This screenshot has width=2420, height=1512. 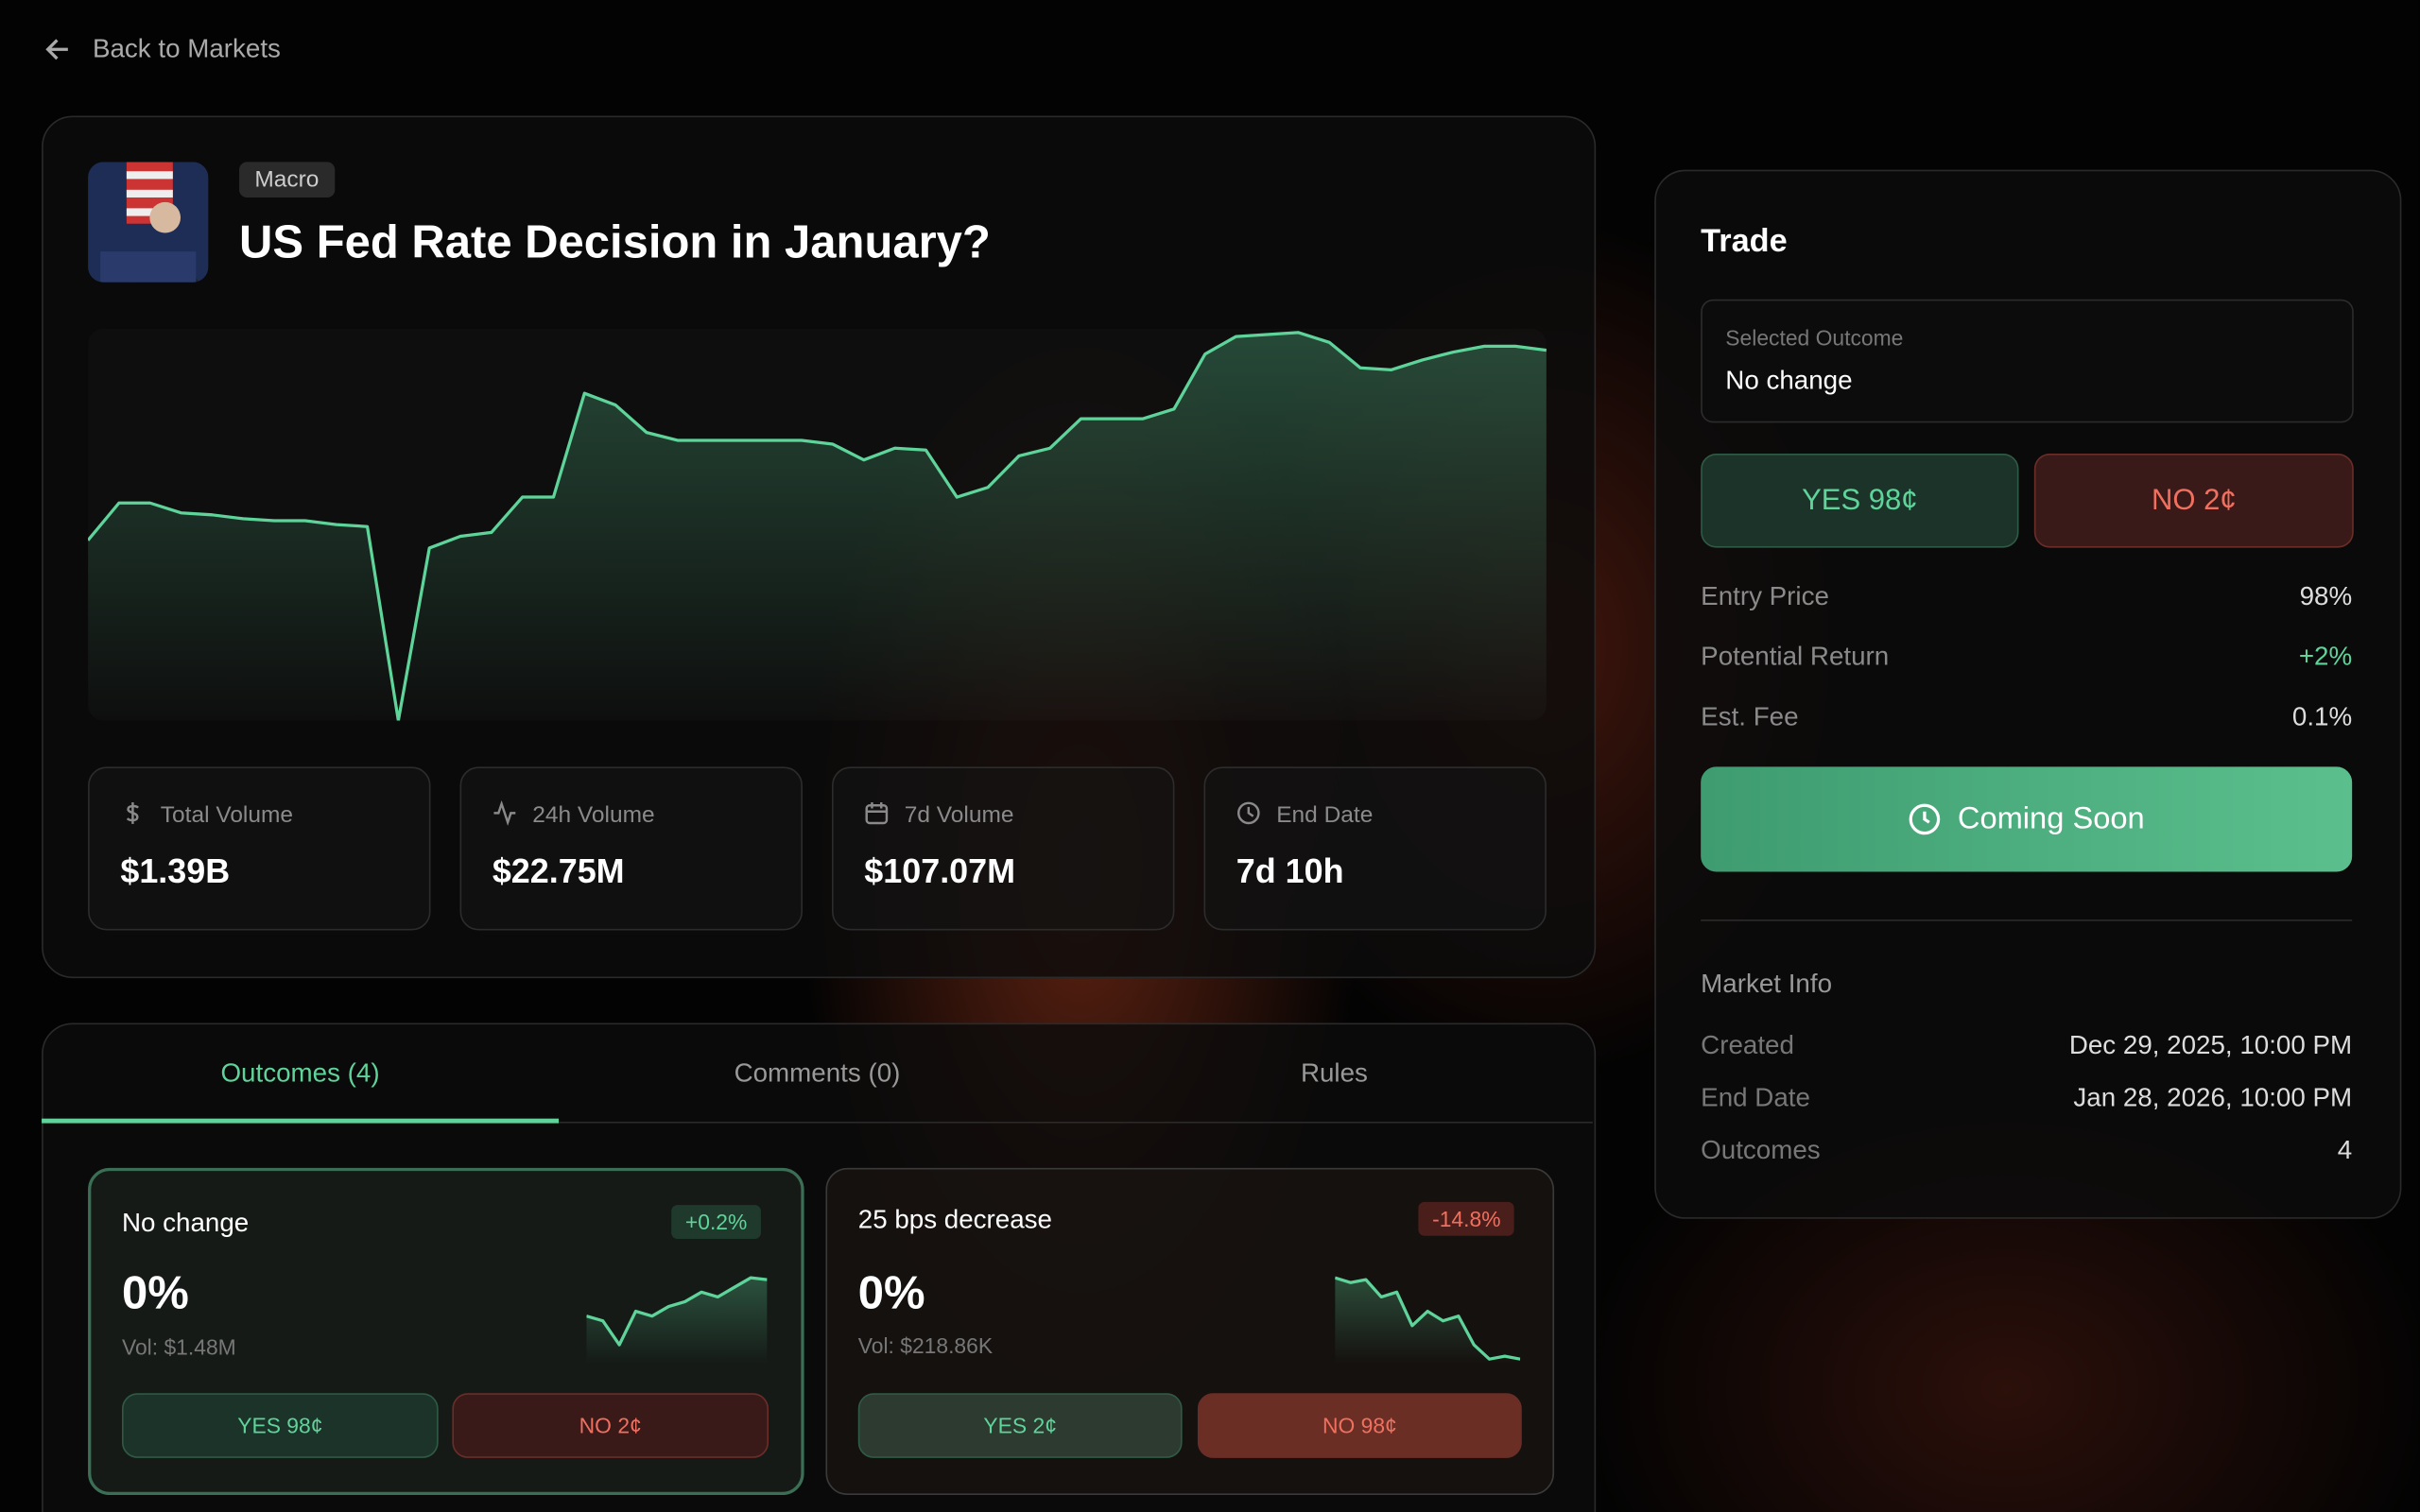 I want to click on back-text: Back to Markets, so click(x=186, y=48).